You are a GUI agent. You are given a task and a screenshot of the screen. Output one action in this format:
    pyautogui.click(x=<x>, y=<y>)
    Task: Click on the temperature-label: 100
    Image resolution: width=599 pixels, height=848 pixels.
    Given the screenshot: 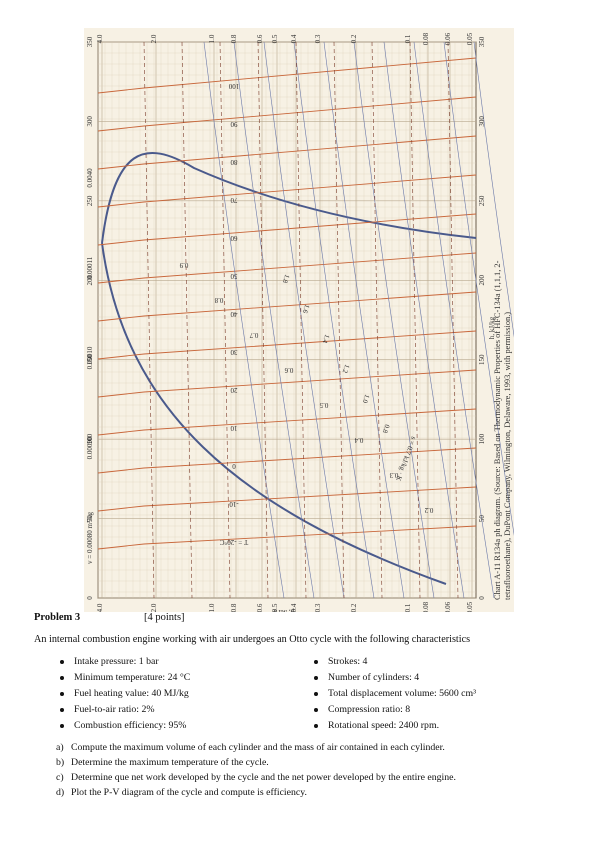 What is the action you would take?
    pyautogui.click(x=233, y=86)
    